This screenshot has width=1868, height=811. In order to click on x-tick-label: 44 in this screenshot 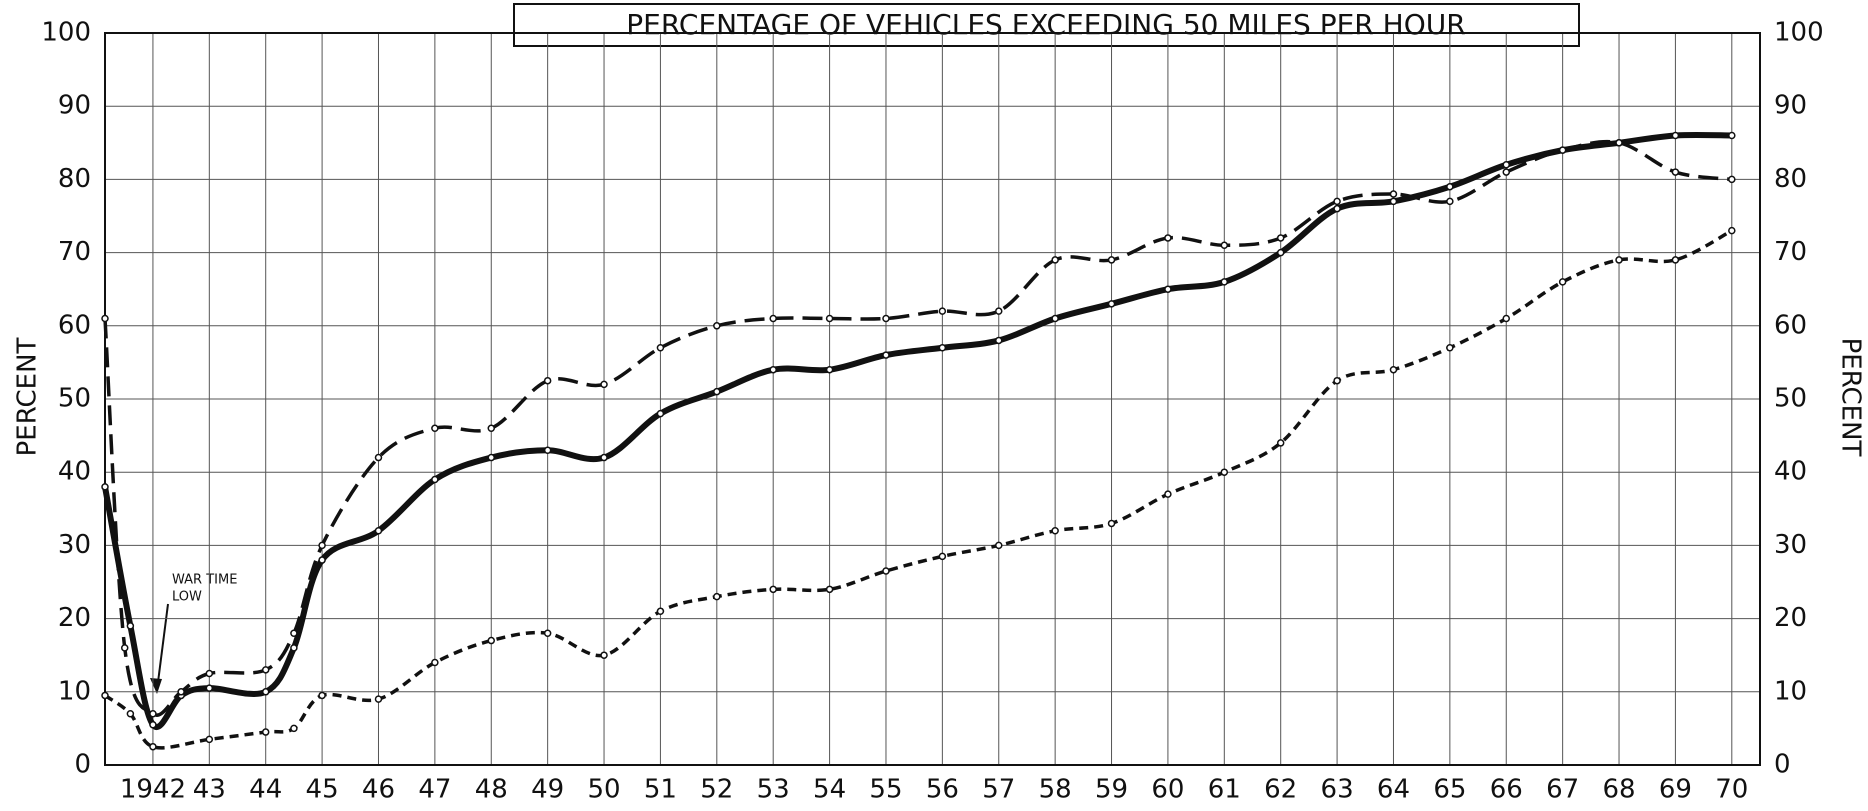, I will do `click(265, 790)`.